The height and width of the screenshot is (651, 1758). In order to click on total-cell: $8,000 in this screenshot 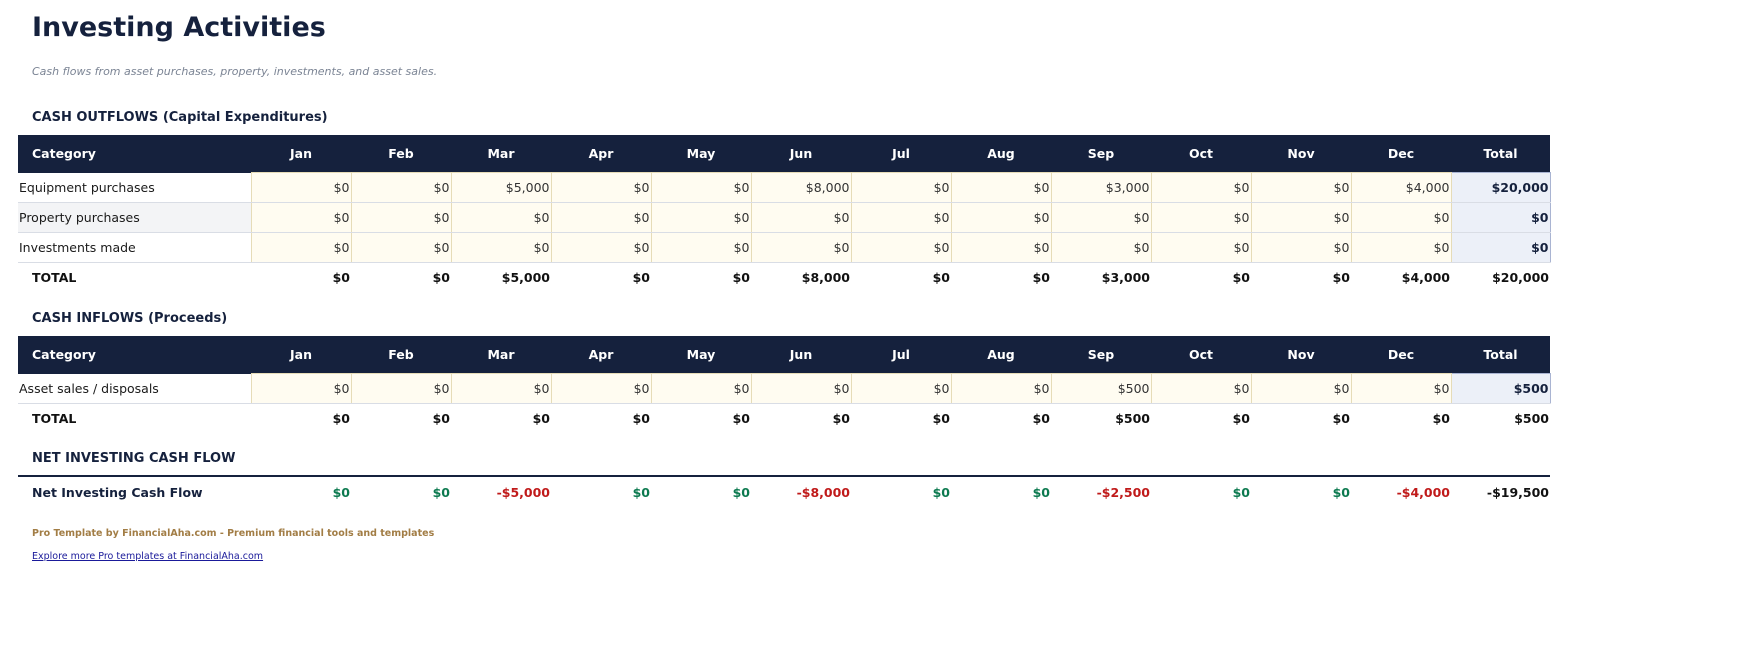, I will do `click(825, 277)`.